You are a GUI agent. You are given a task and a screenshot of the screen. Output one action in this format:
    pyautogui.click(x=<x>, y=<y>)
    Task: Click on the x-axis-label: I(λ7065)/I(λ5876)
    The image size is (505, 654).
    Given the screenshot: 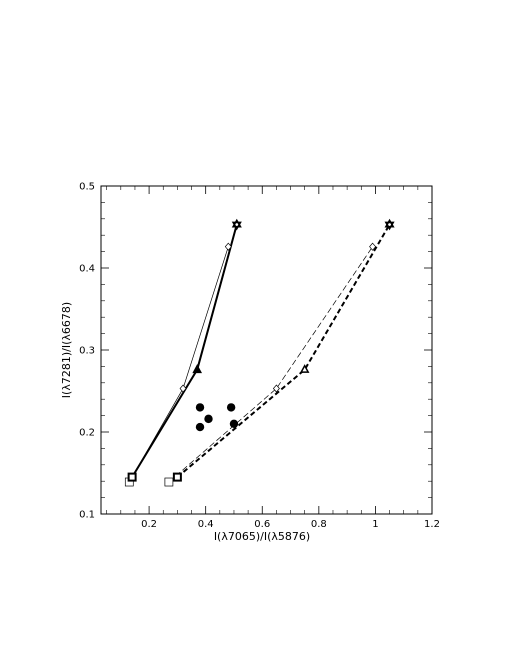 What is the action you would take?
    pyautogui.click(x=262, y=536)
    